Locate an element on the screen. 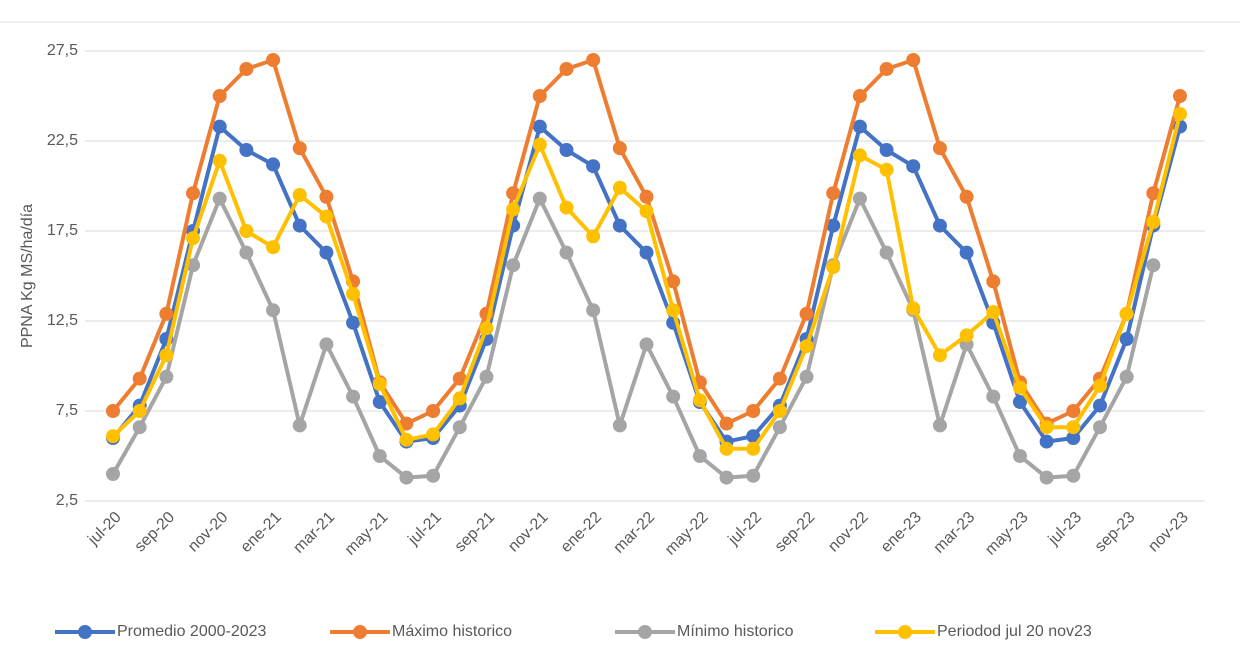 The height and width of the screenshot is (650, 1240). legend-item: Promedio 2000-2023 is located at coordinates (161, 631).